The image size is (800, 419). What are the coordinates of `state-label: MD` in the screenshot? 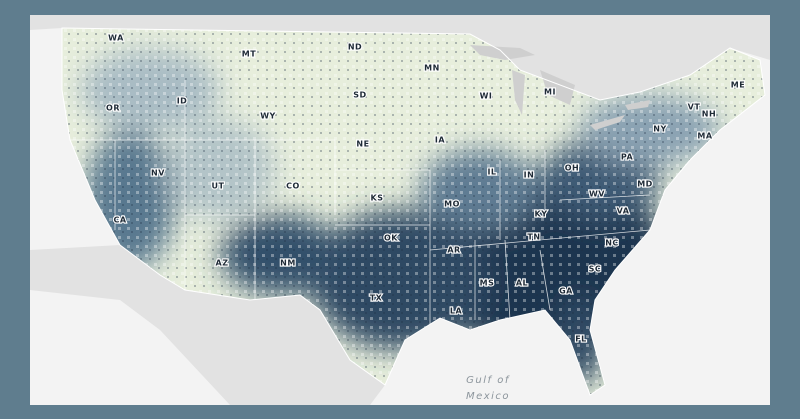 It's located at (645, 184).